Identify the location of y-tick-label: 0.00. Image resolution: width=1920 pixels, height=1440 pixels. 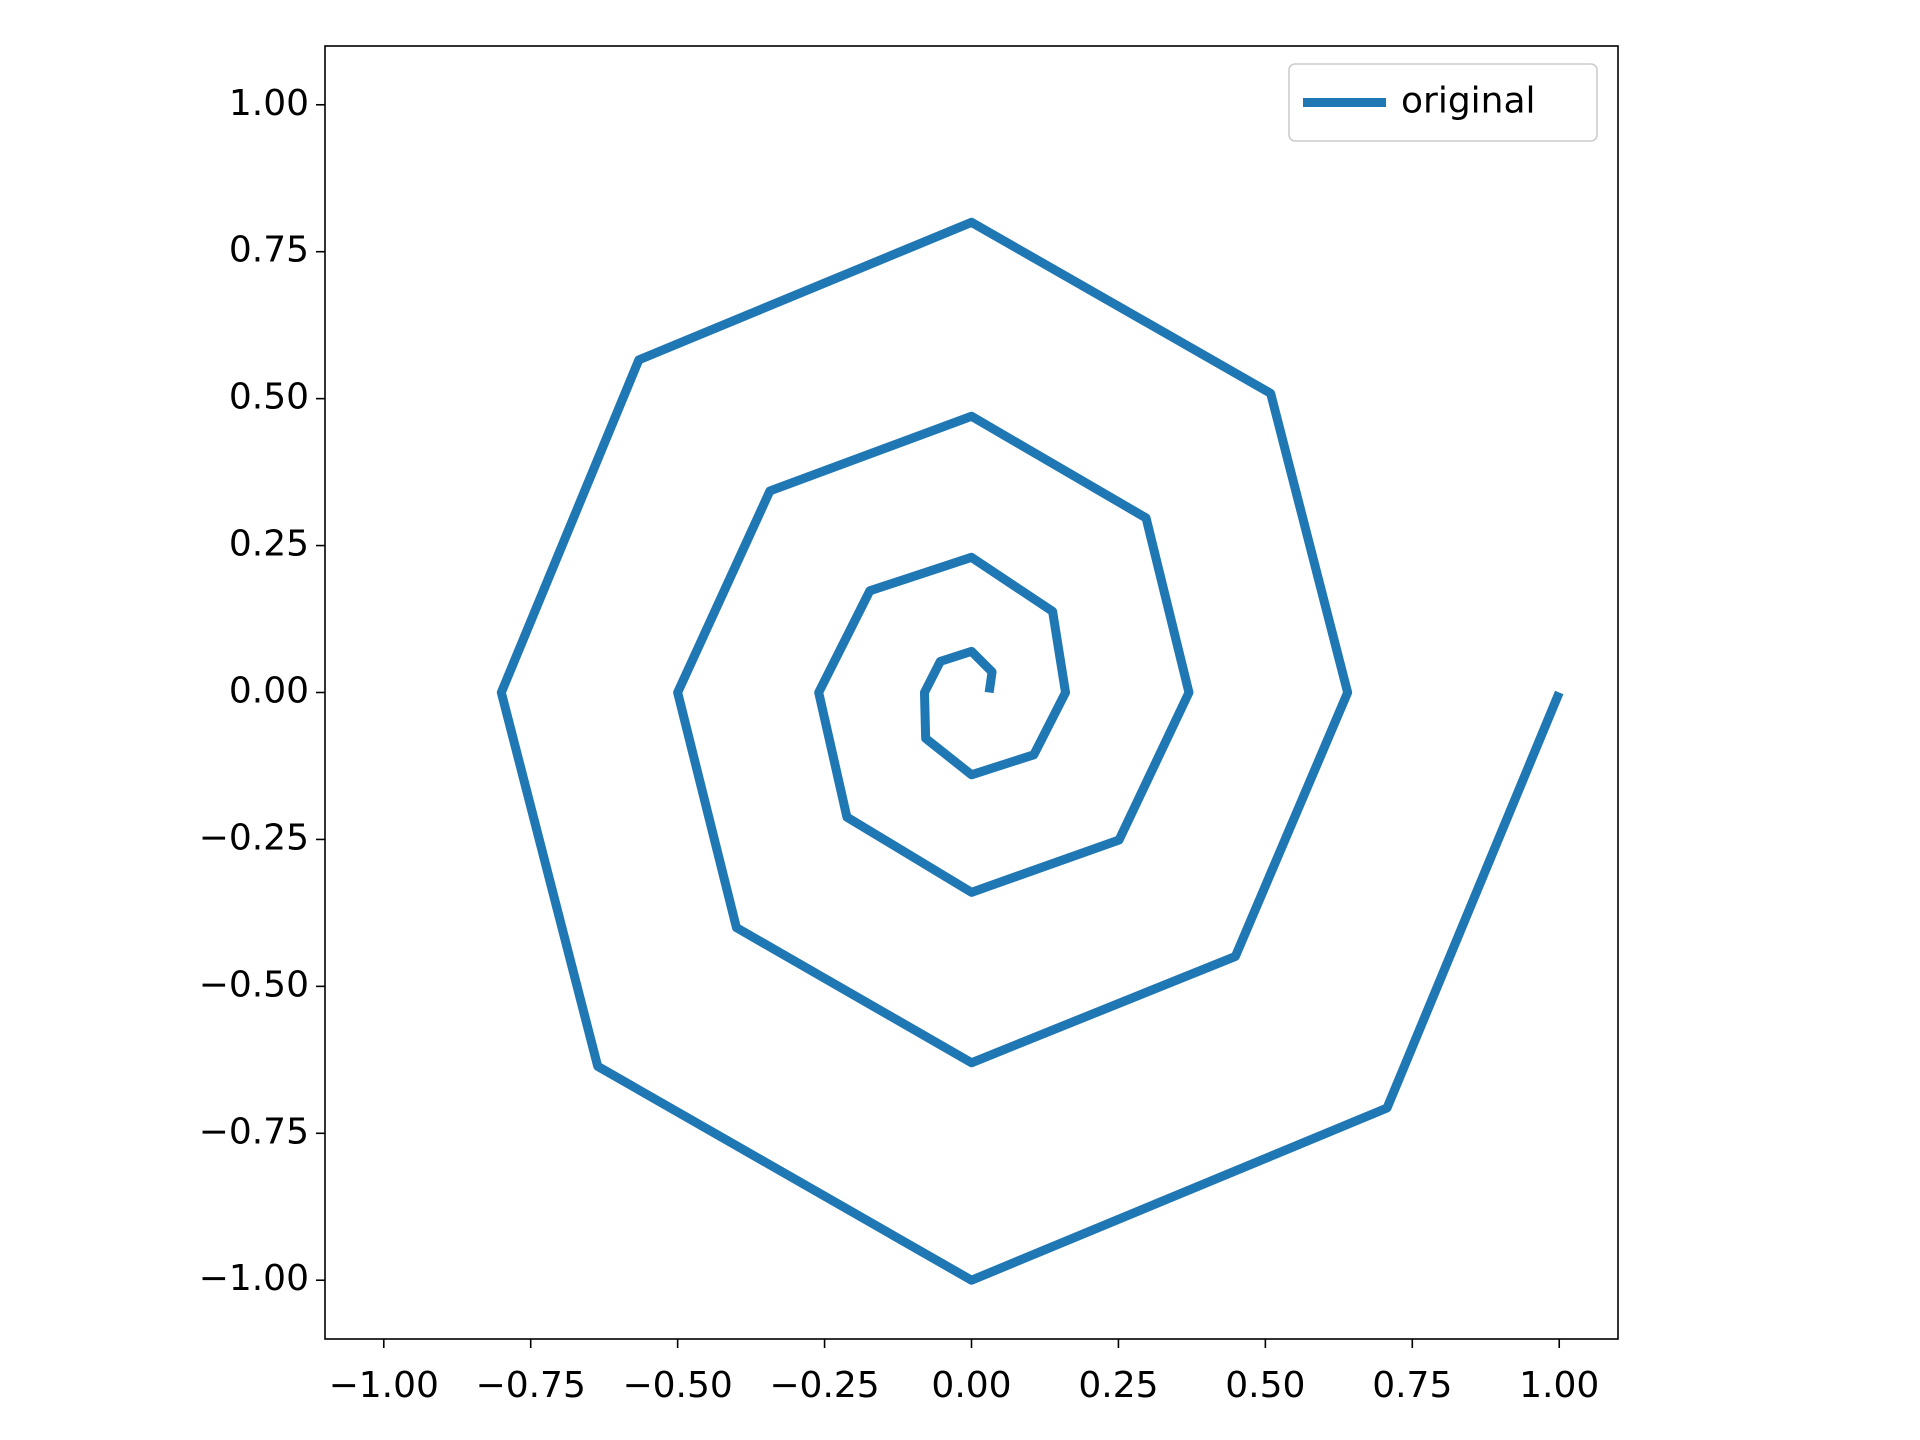
(269, 691).